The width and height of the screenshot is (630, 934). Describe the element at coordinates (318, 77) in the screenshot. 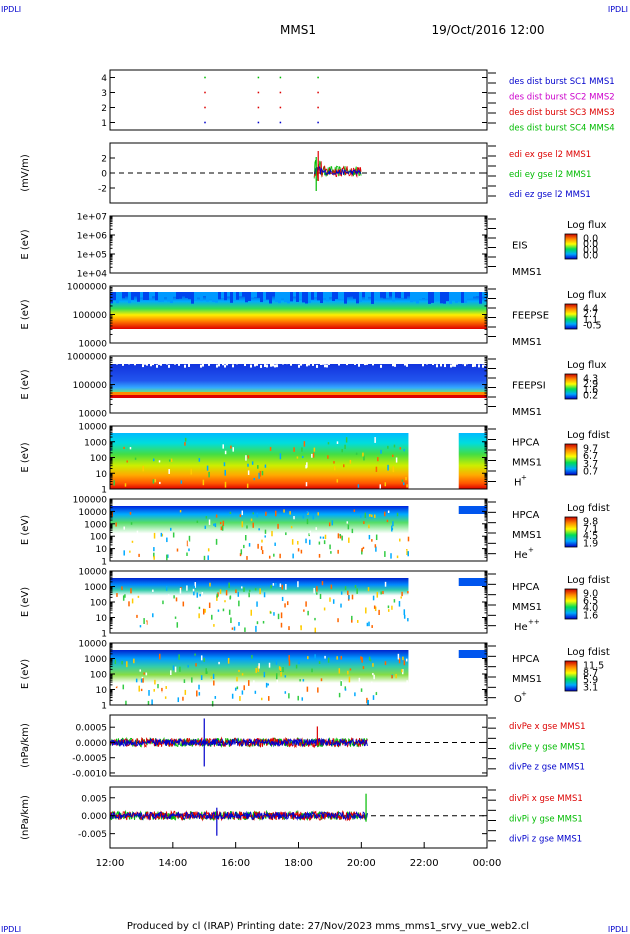

I see `burst-marker` at that location.